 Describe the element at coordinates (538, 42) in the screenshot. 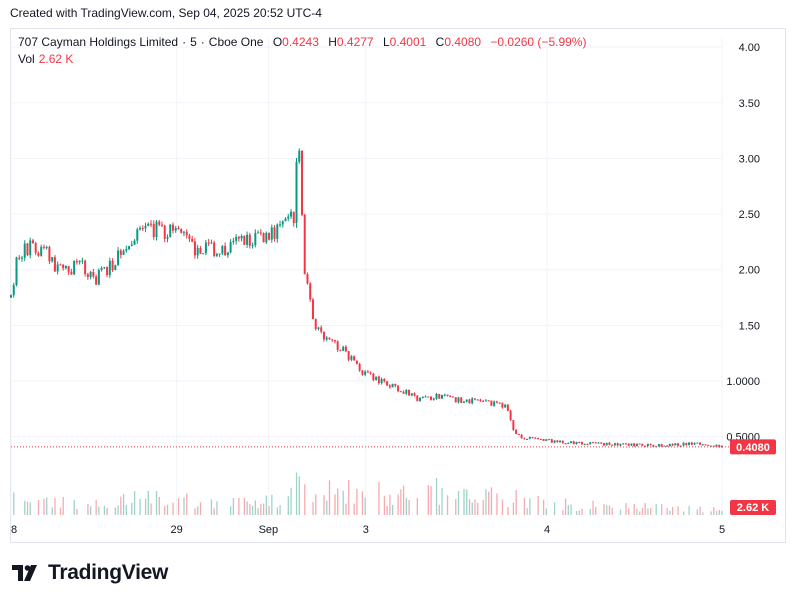

I see `legend-change: −0.0260 (−5.99%)` at that location.